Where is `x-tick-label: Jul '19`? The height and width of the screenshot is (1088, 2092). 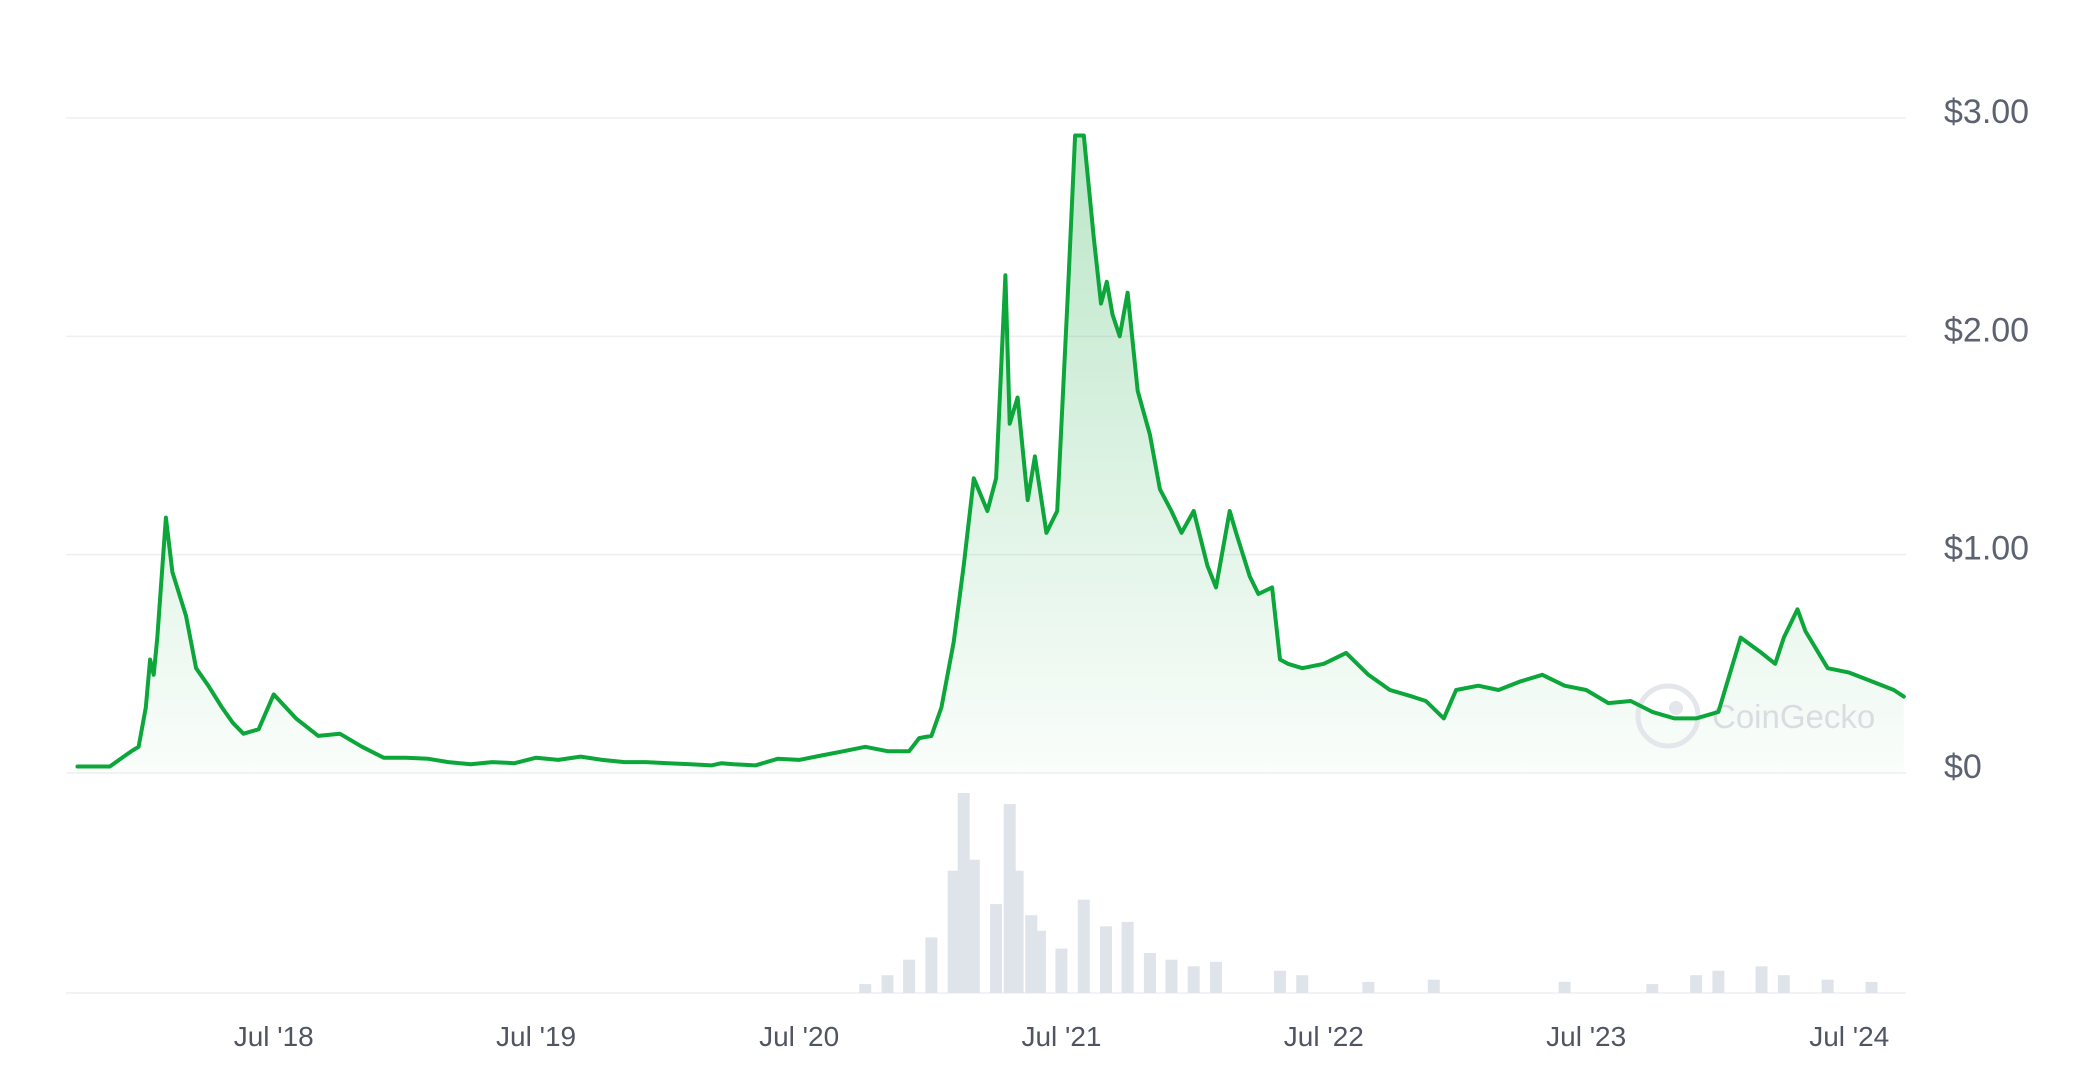 x-tick-label: Jul '19 is located at coordinates (536, 1036).